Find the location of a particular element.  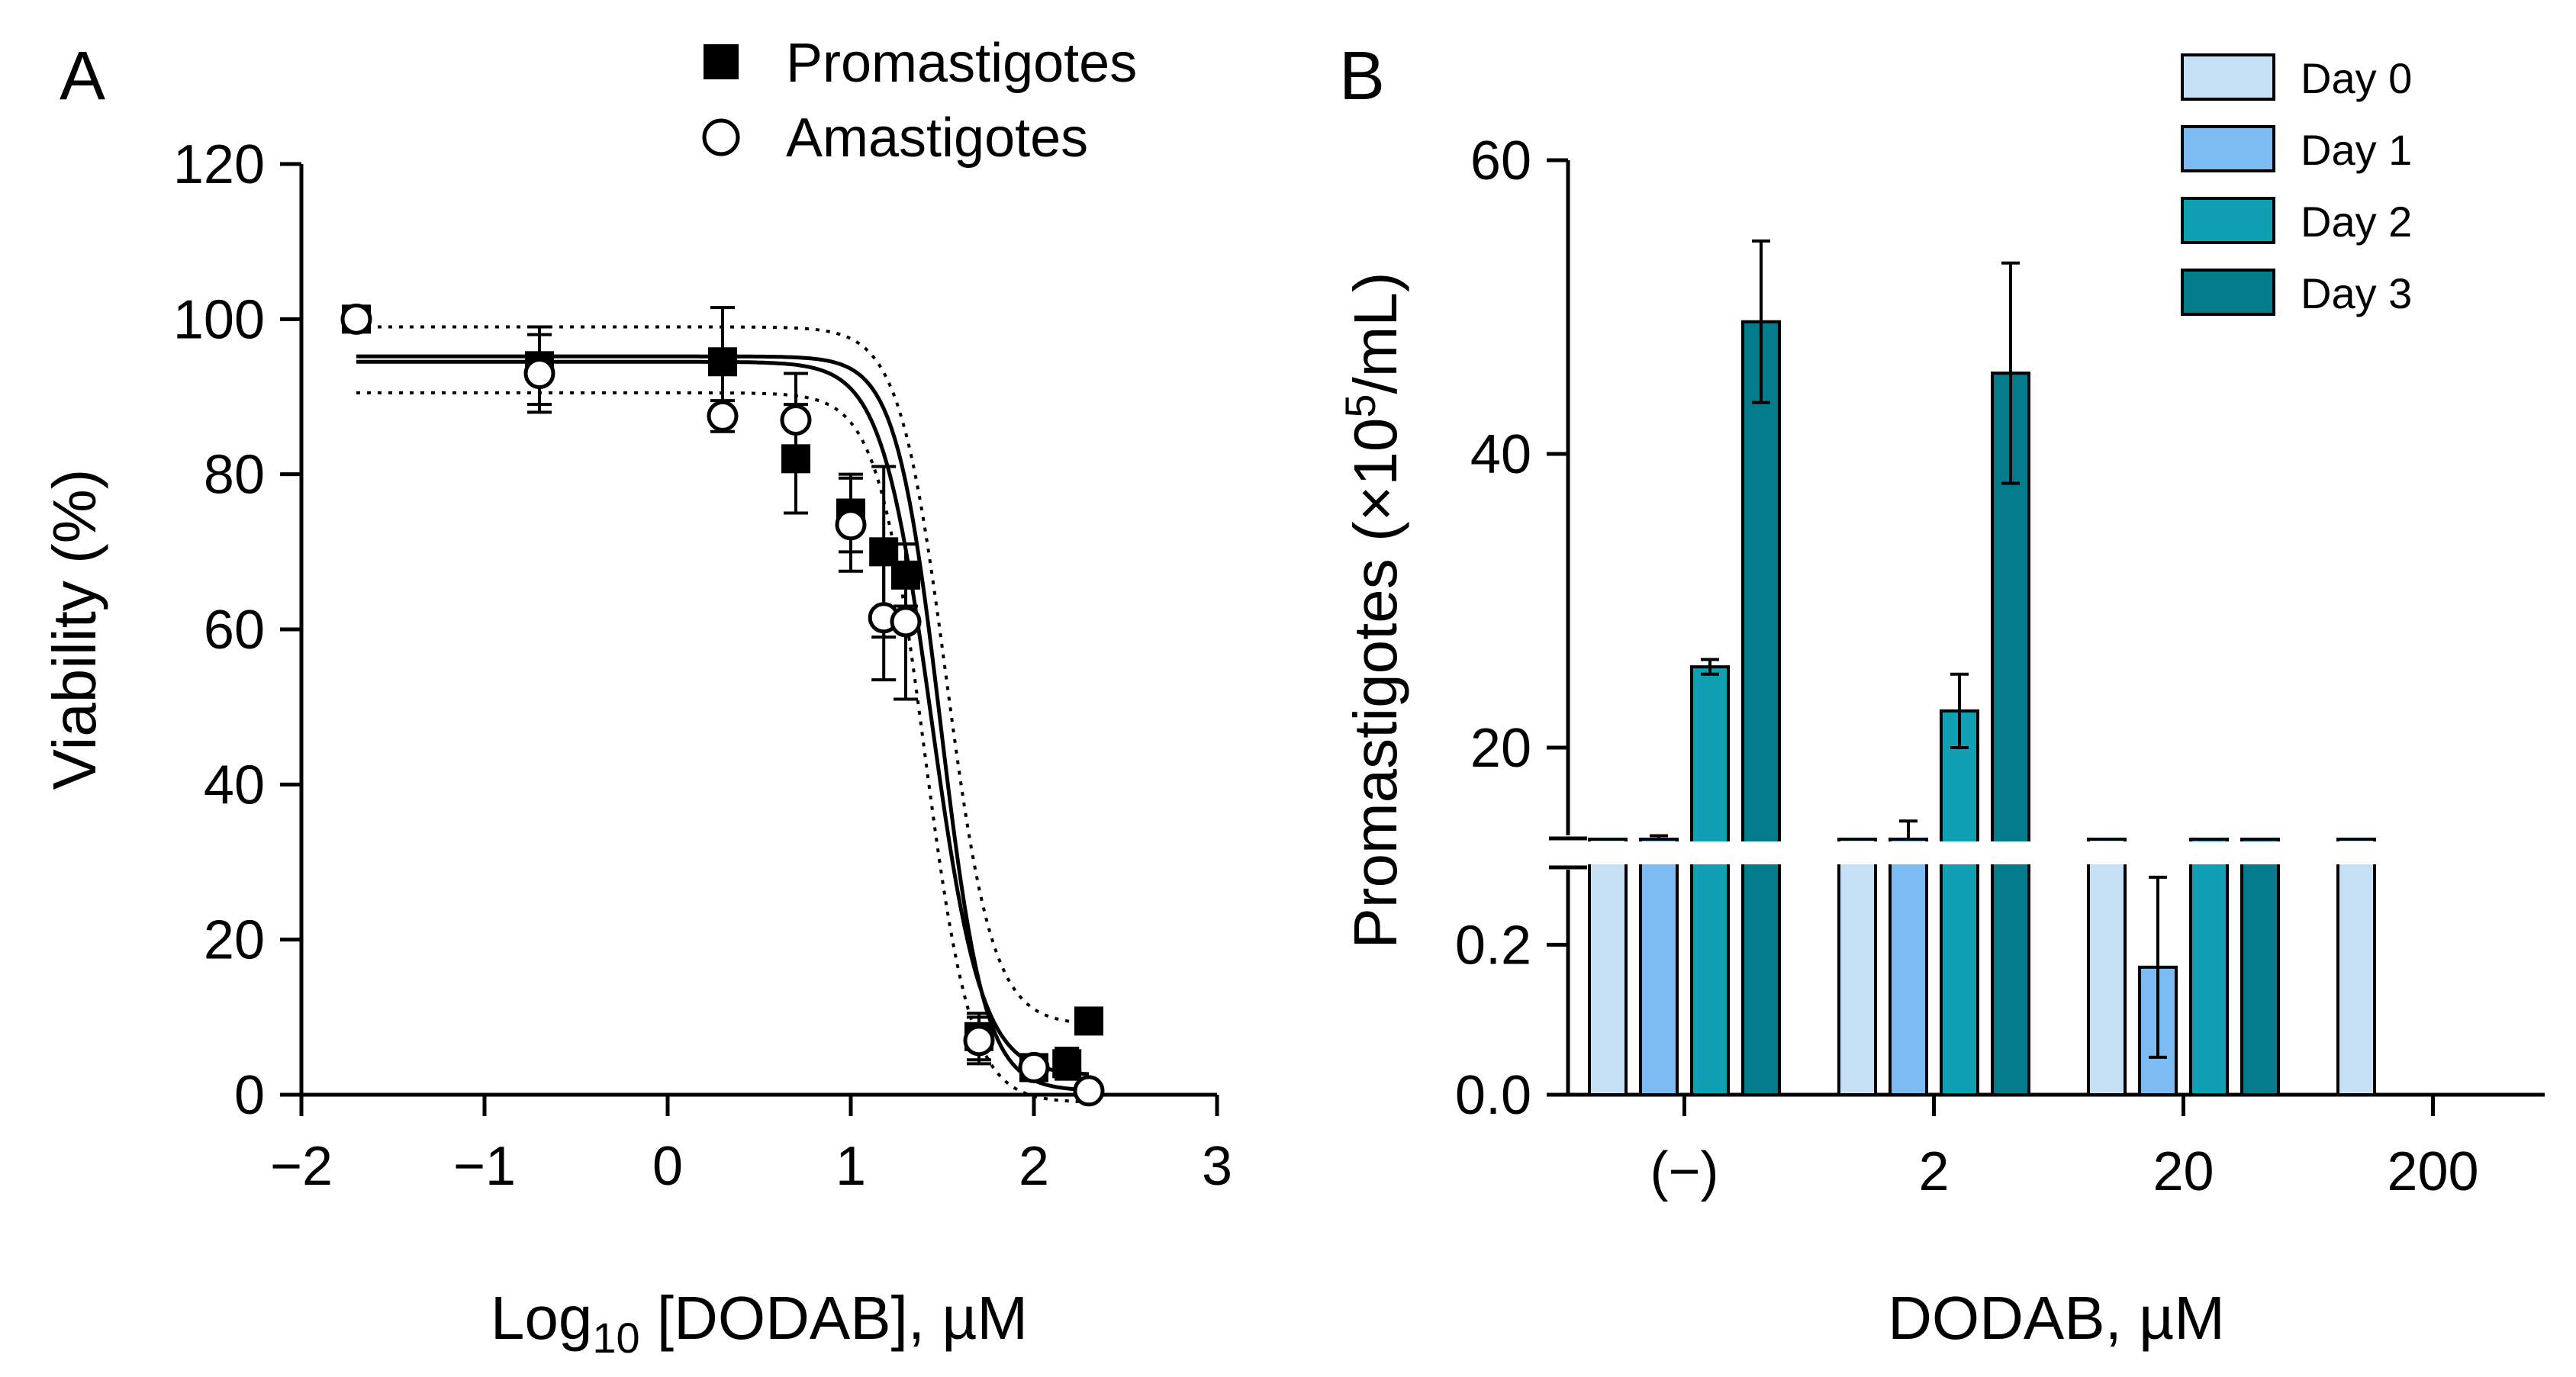

panel-a-x-label: Log10 [DODAB], µM is located at coordinates (759, 1323).